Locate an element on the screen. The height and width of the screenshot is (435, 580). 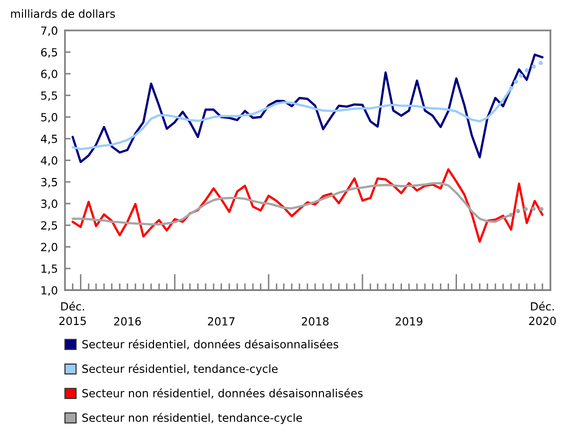
legend-label: Secteur résidentiel, tendance-cycle is located at coordinates (180, 370).